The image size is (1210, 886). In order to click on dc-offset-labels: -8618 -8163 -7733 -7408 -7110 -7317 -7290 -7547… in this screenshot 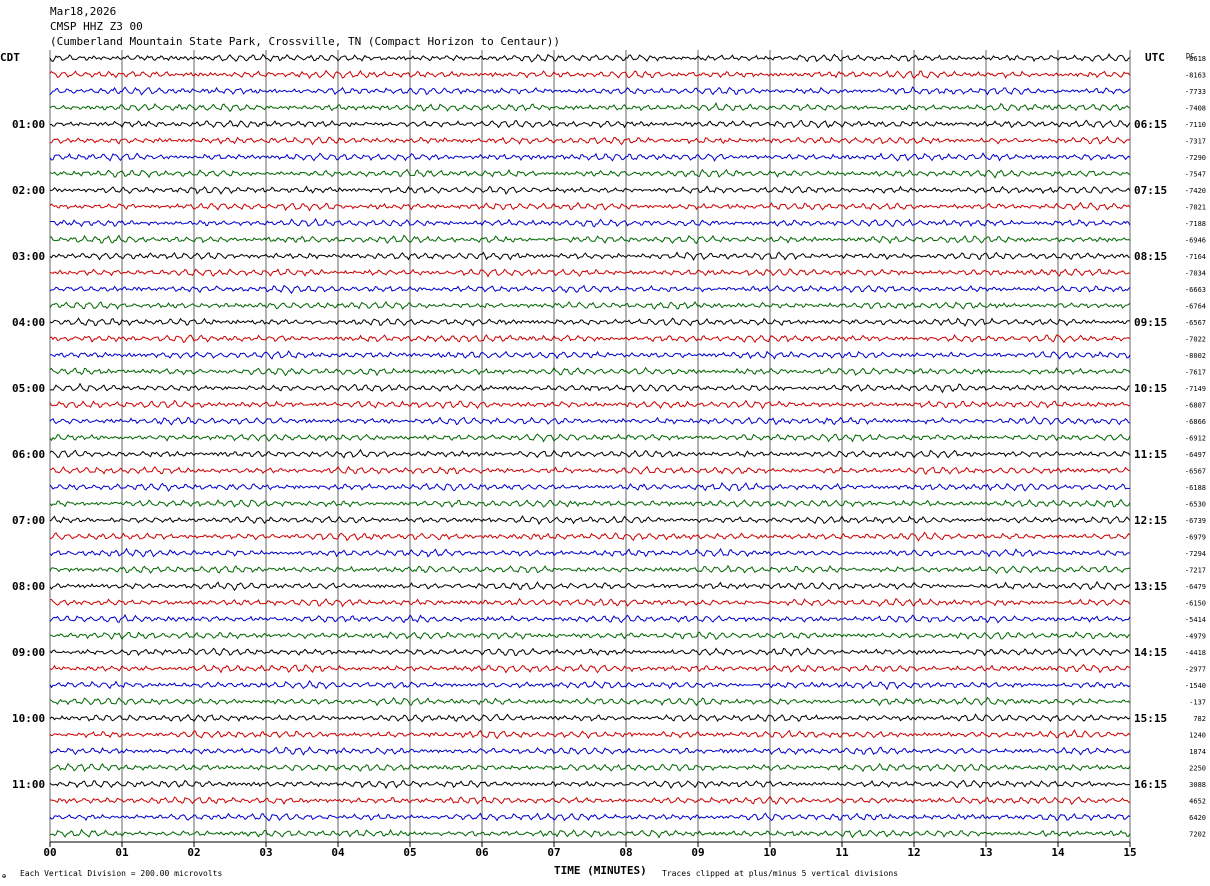, I will do `click(1195, 447)`.